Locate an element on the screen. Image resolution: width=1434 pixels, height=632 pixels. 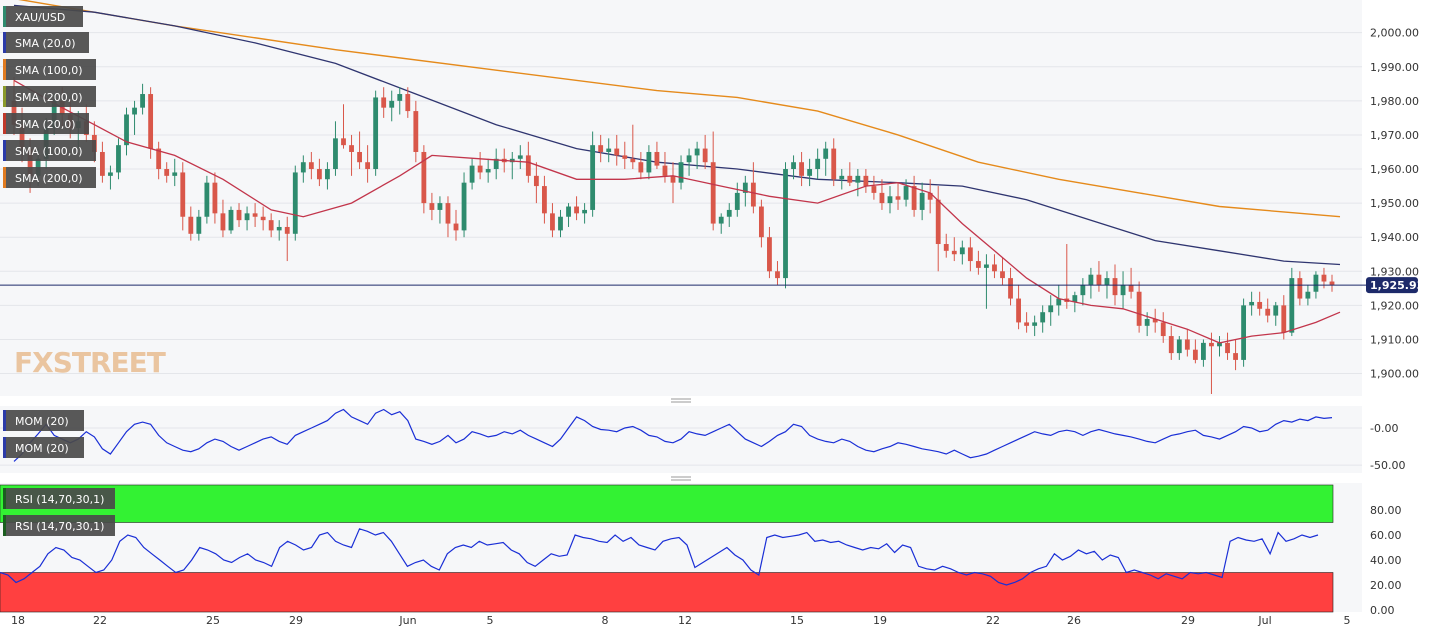
watermark: FXSTREET is located at coordinates (90, 362).